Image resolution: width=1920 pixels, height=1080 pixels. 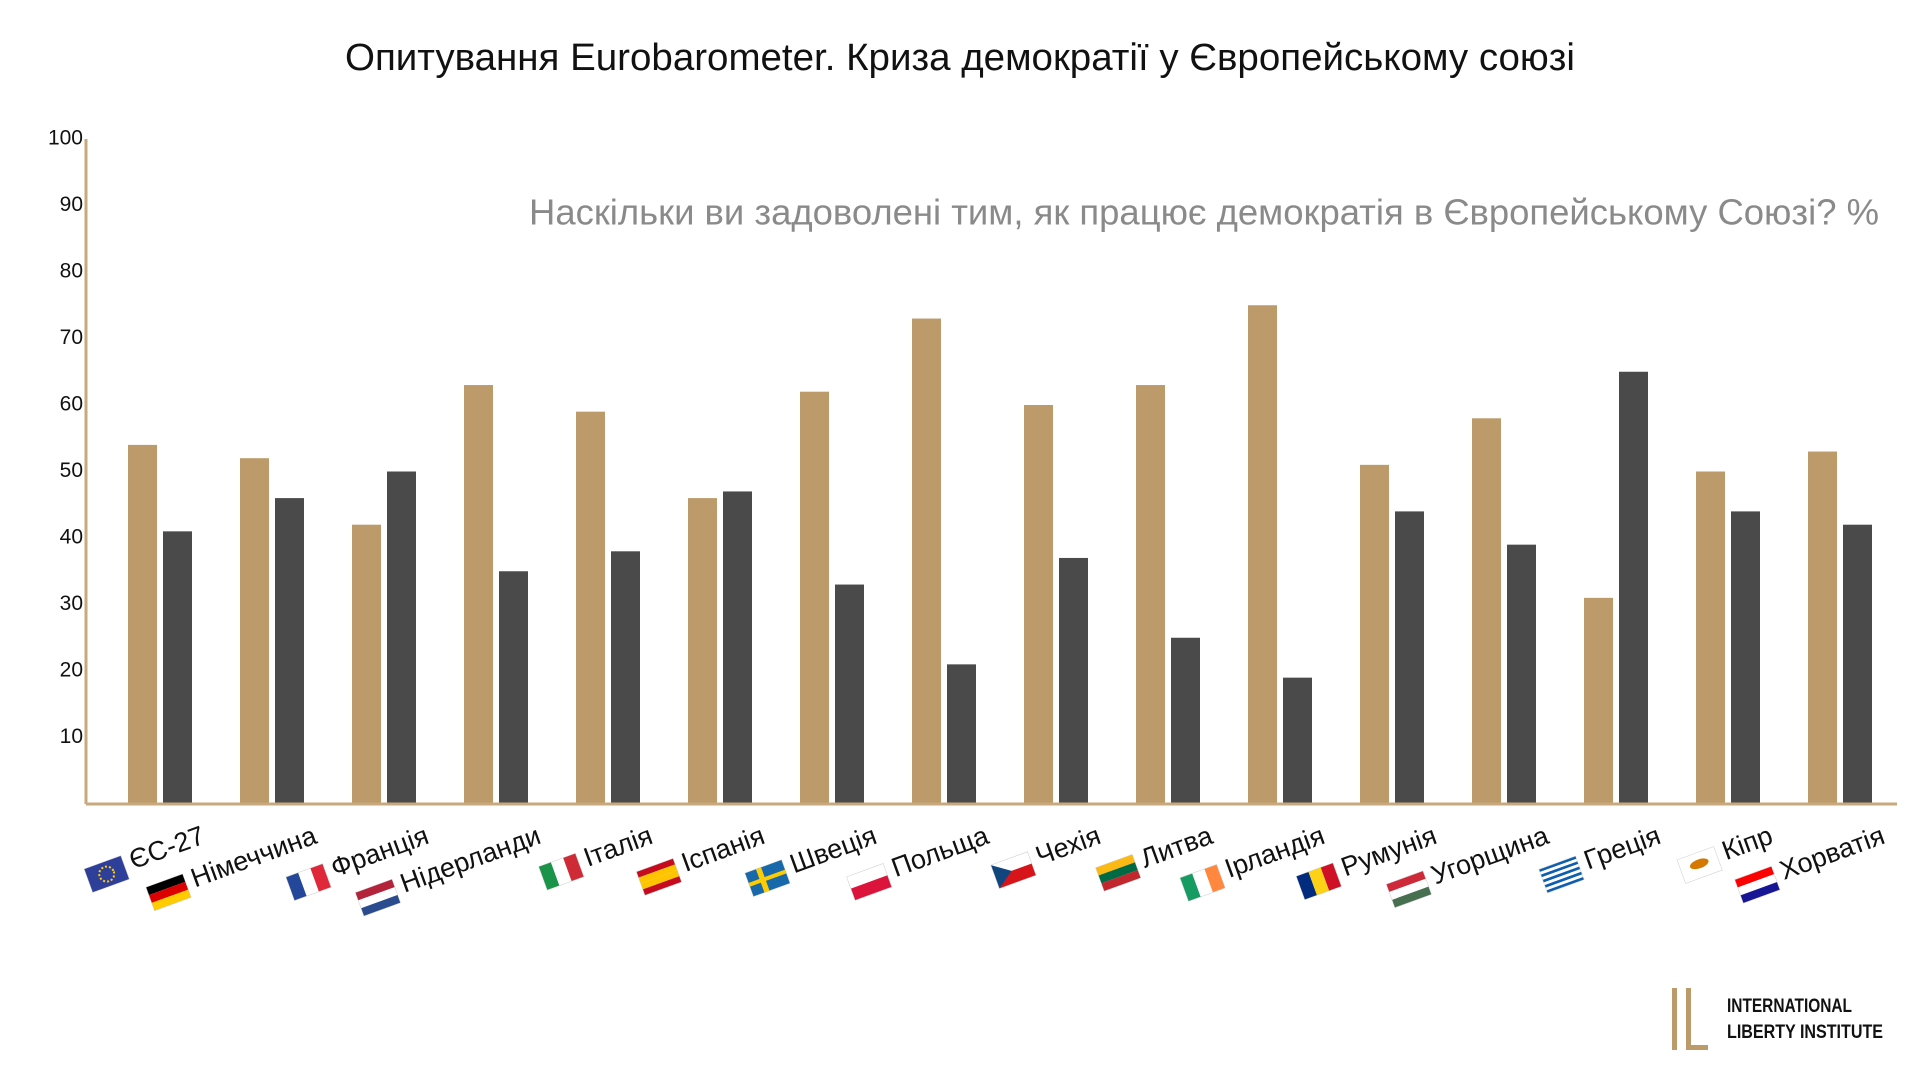 I want to click on logo-text: INTERNATIONAL, so click(x=1789, y=1006).